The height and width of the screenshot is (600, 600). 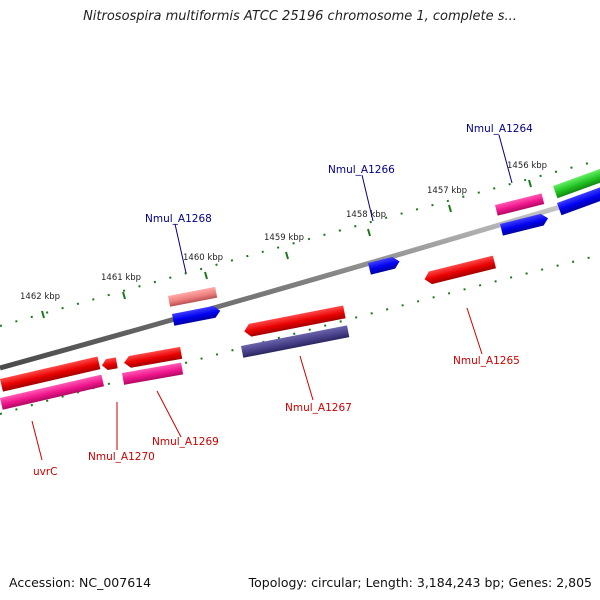 I want to click on feature-nmul-a1269, so click(x=153, y=357).